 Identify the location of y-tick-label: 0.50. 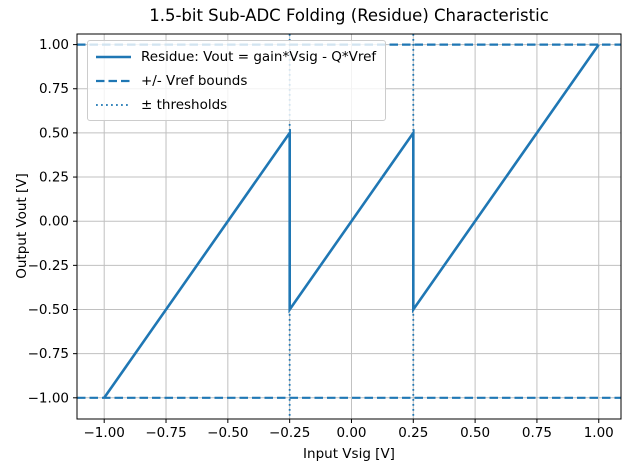
(54, 133).